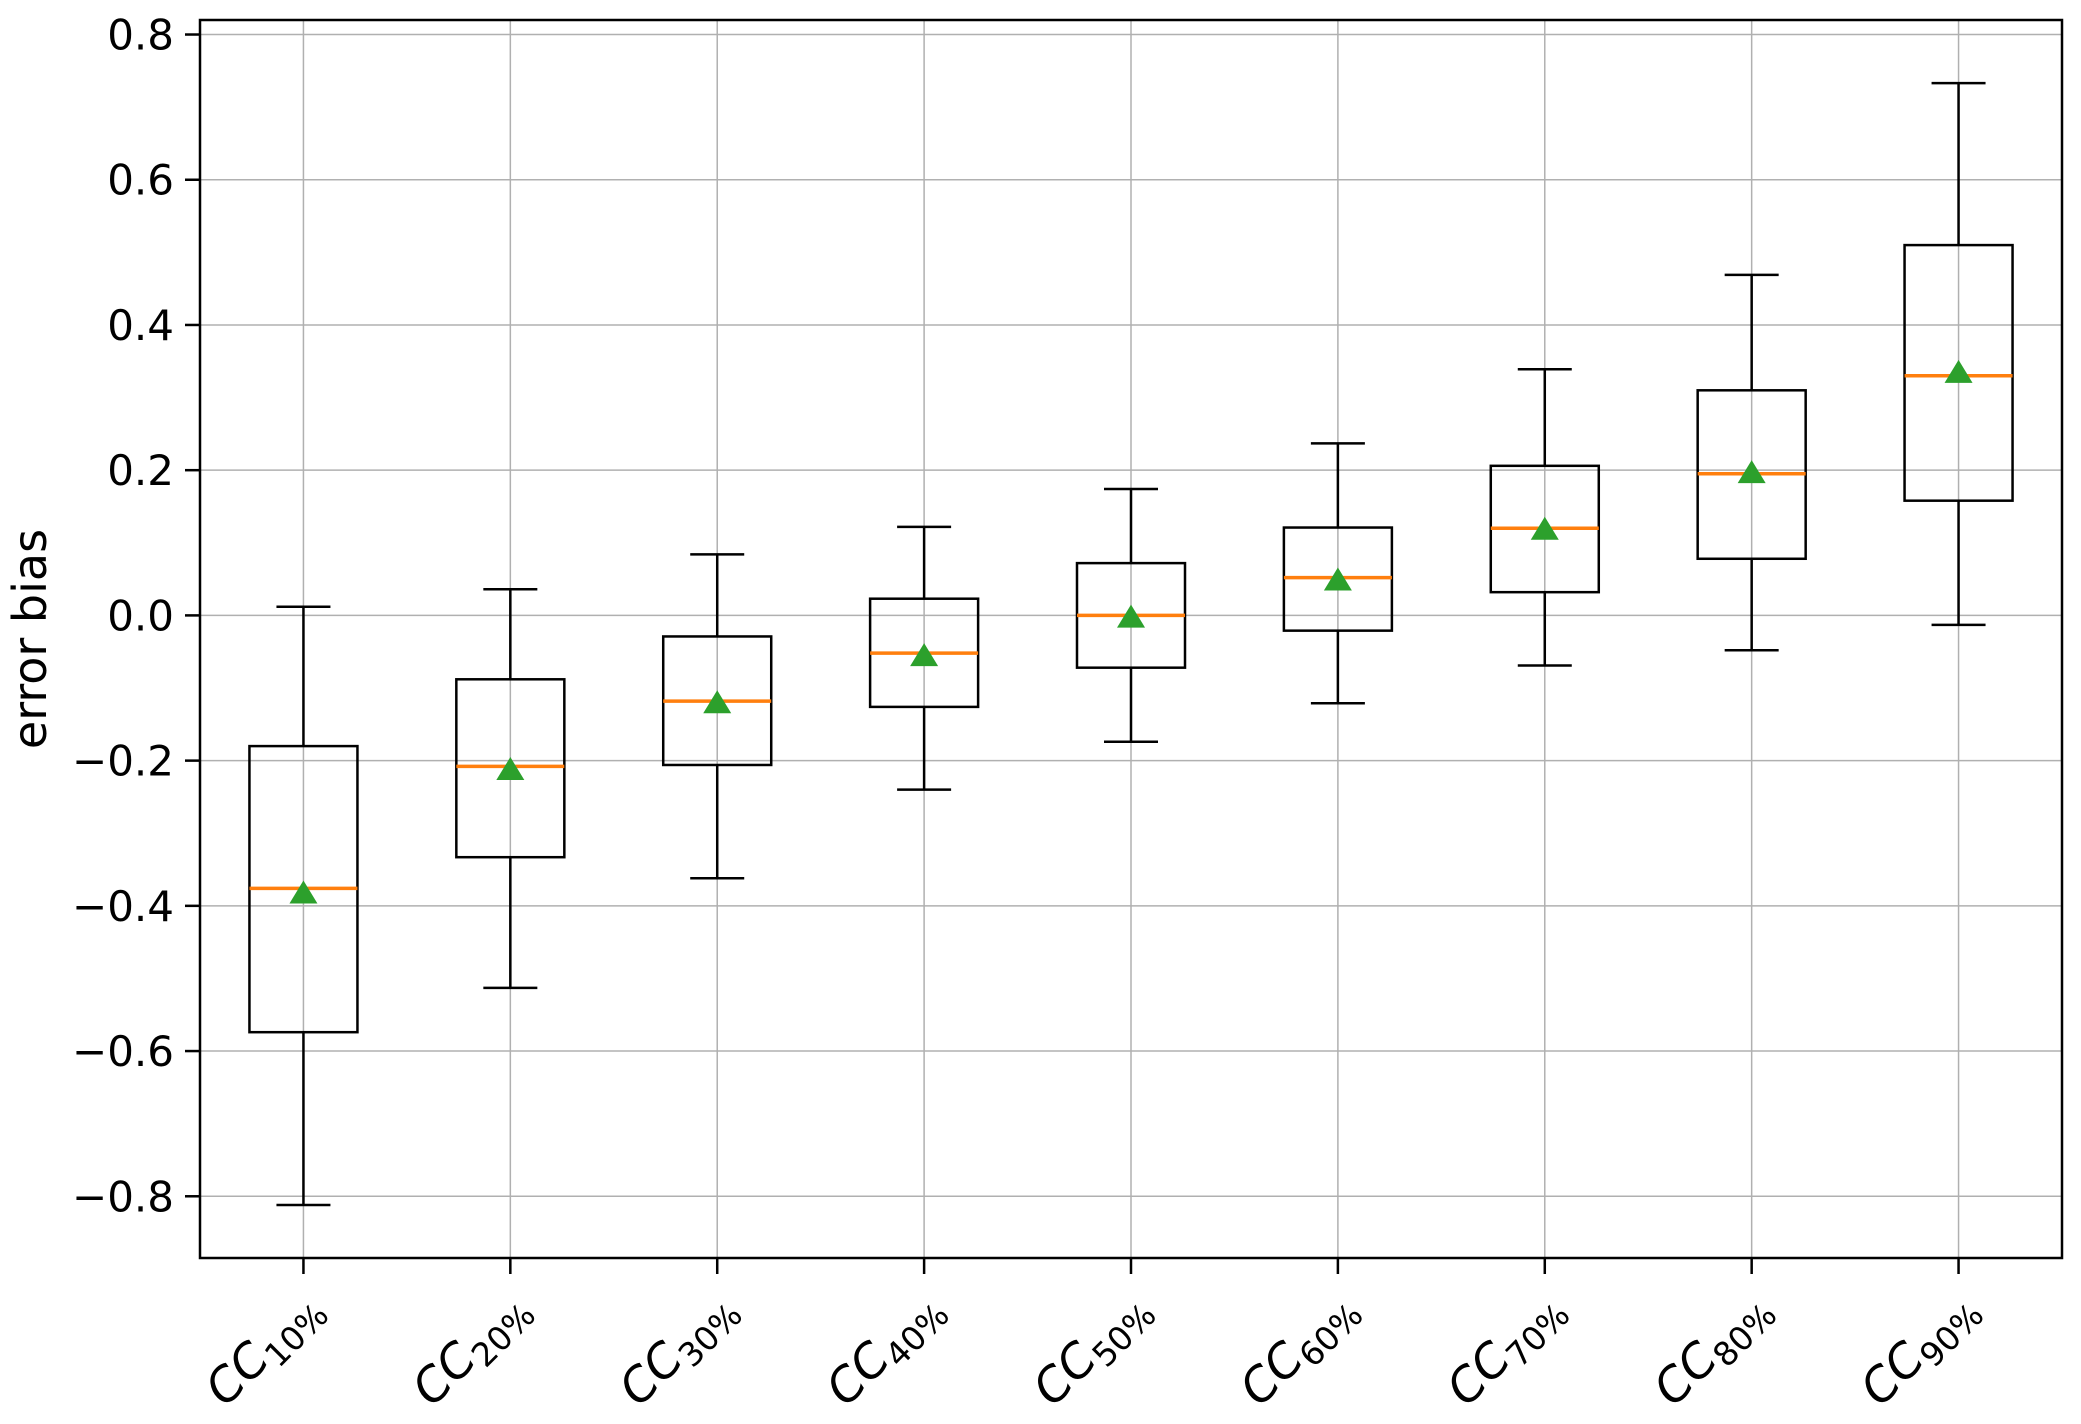 The width and height of the screenshot is (2081, 1424). What do you see at coordinates (1920, 1350) in the screenshot?
I see `x-tick-label: CC90%` at bounding box center [1920, 1350].